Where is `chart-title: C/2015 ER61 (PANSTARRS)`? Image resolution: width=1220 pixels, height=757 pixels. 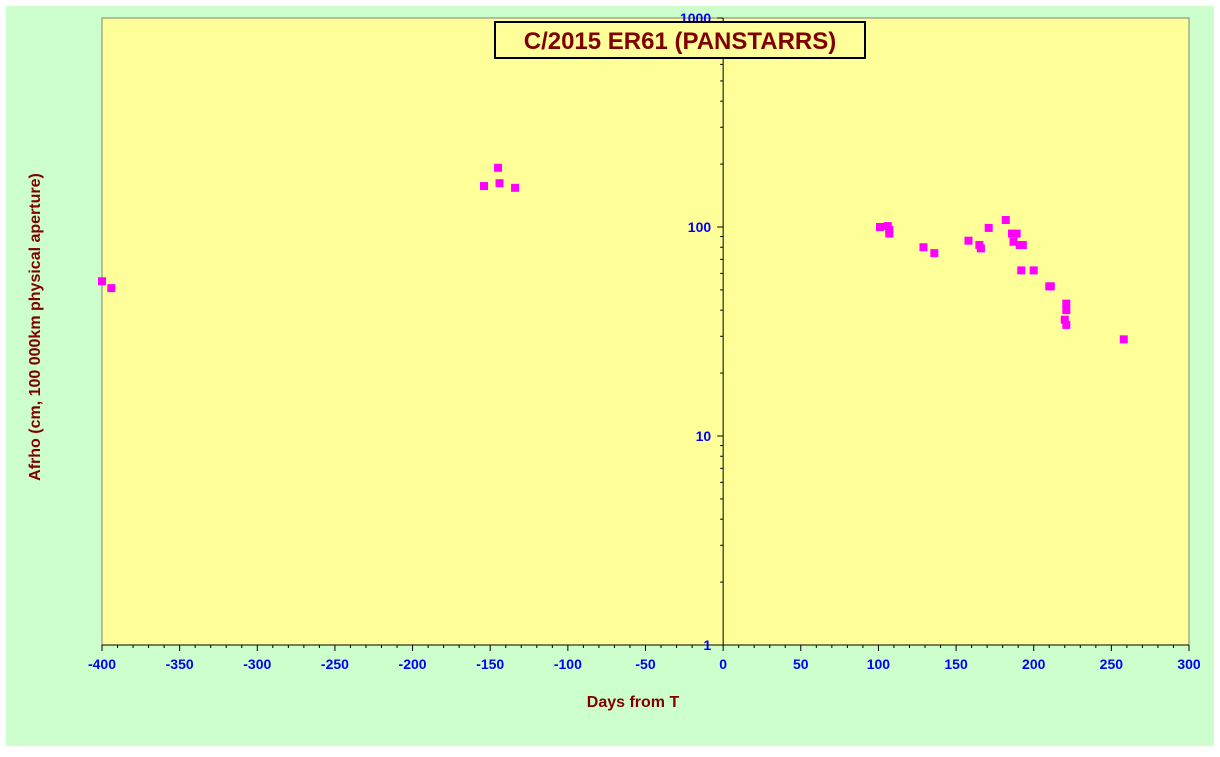 chart-title: C/2015 ER61 (PANSTARRS) is located at coordinates (680, 41).